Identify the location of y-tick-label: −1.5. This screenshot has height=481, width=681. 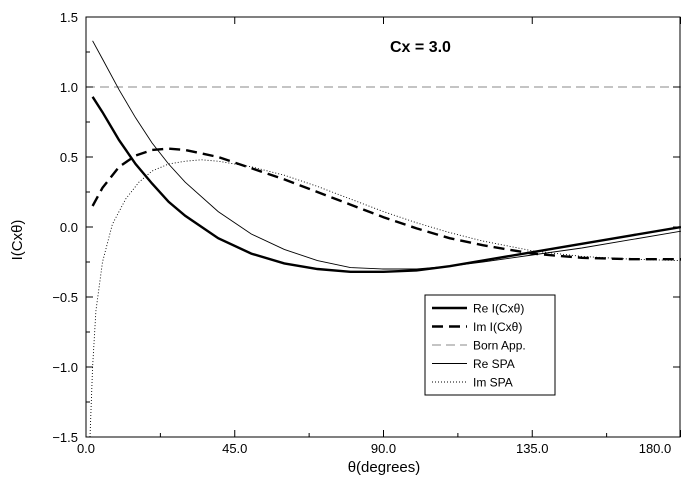
(65, 437).